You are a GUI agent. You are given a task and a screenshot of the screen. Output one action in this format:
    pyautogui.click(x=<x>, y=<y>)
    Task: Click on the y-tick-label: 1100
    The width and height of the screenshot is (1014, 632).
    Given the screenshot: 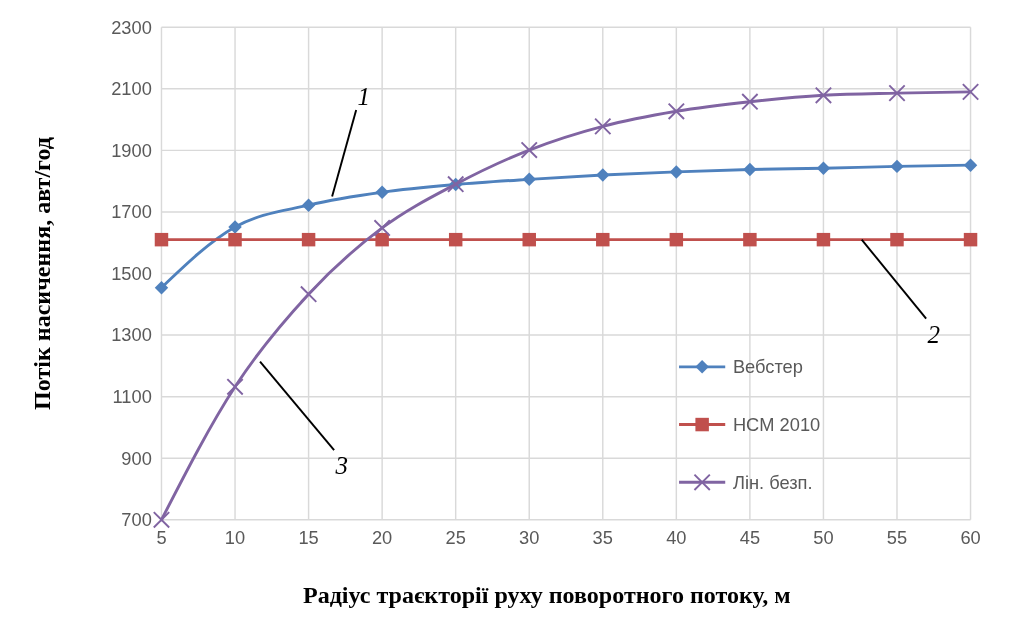 What is the action you would take?
    pyautogui.click(x=132, y=397)
    